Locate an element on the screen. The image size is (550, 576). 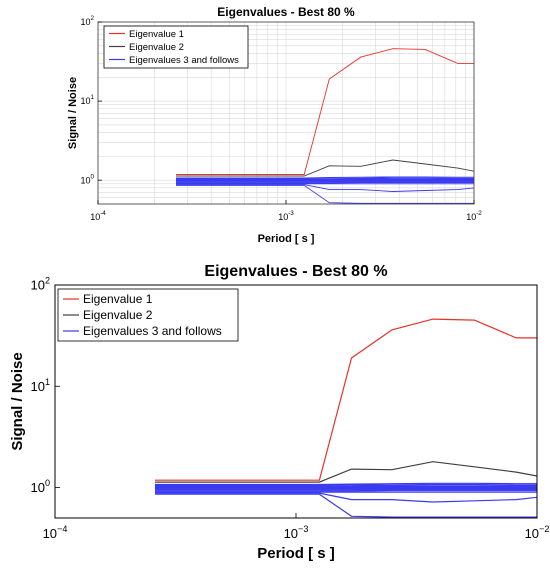
x-tick-label: 10⁻³ is located at coordinates (286, 216).